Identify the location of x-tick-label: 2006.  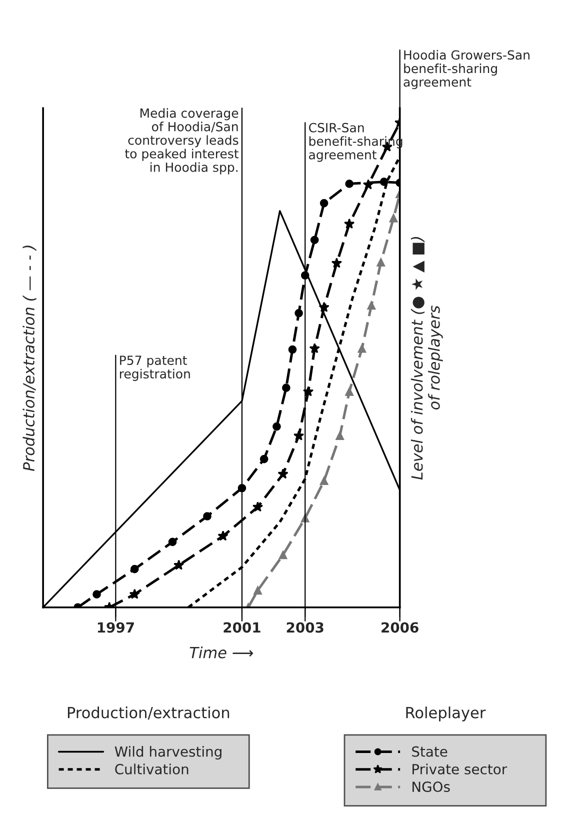
(400, 627).